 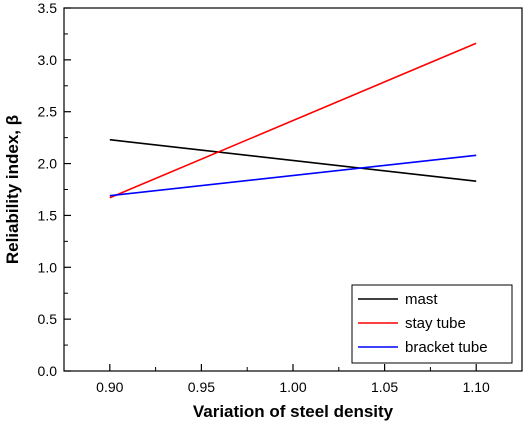 What do you see at coordinates (48, 215) in the screenshot?
I see `y-tick-label: 1.5` at bounding box center [48, 215].